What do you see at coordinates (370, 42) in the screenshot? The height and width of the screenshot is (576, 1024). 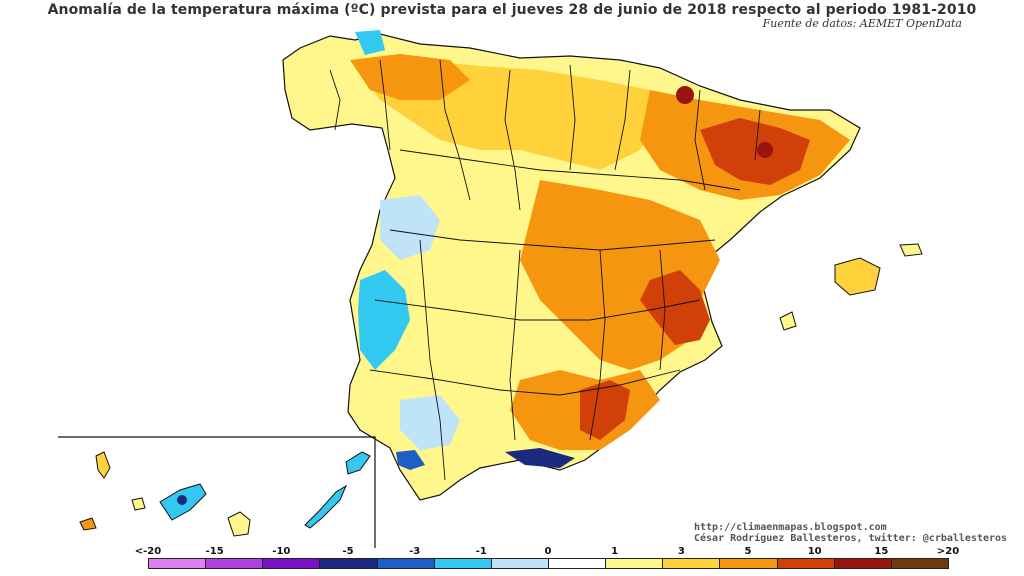 I see `cool-zone-galicia` at bounding box center [370, 42].